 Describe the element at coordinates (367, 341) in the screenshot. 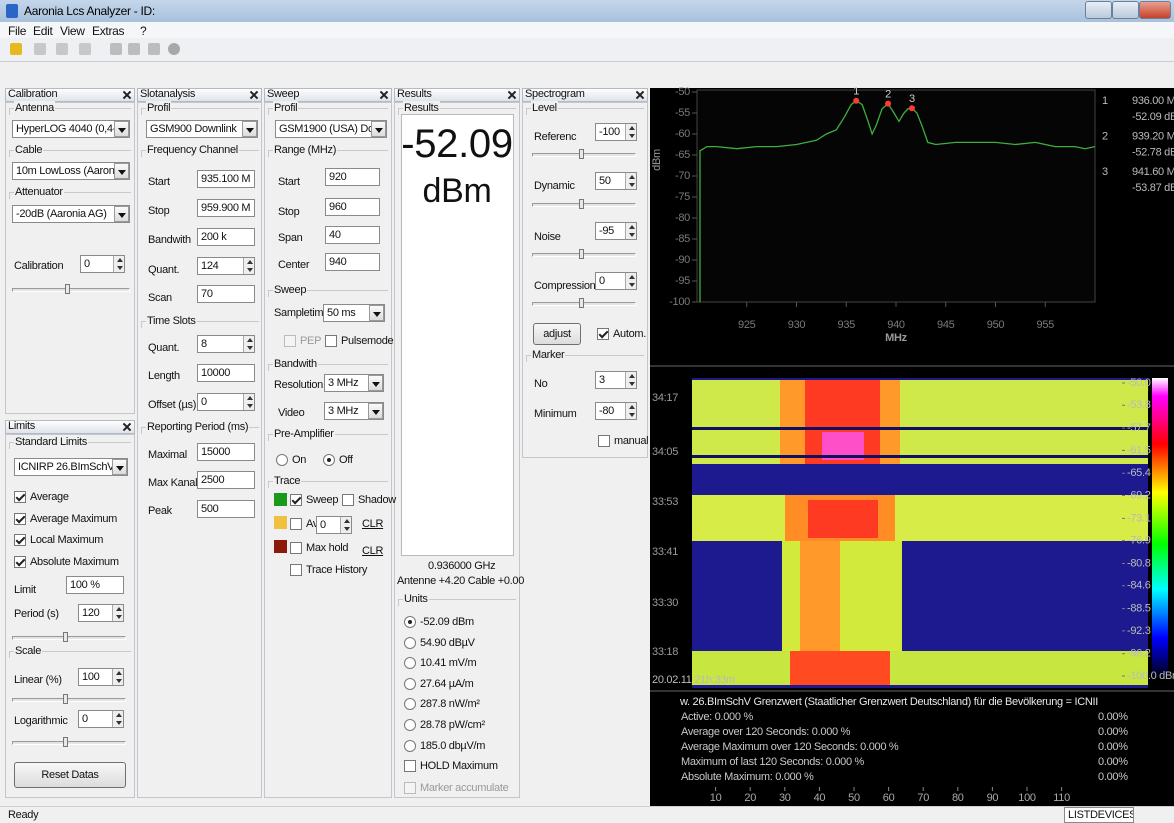

I see `checkbox-label: Pulsemode` at that location.